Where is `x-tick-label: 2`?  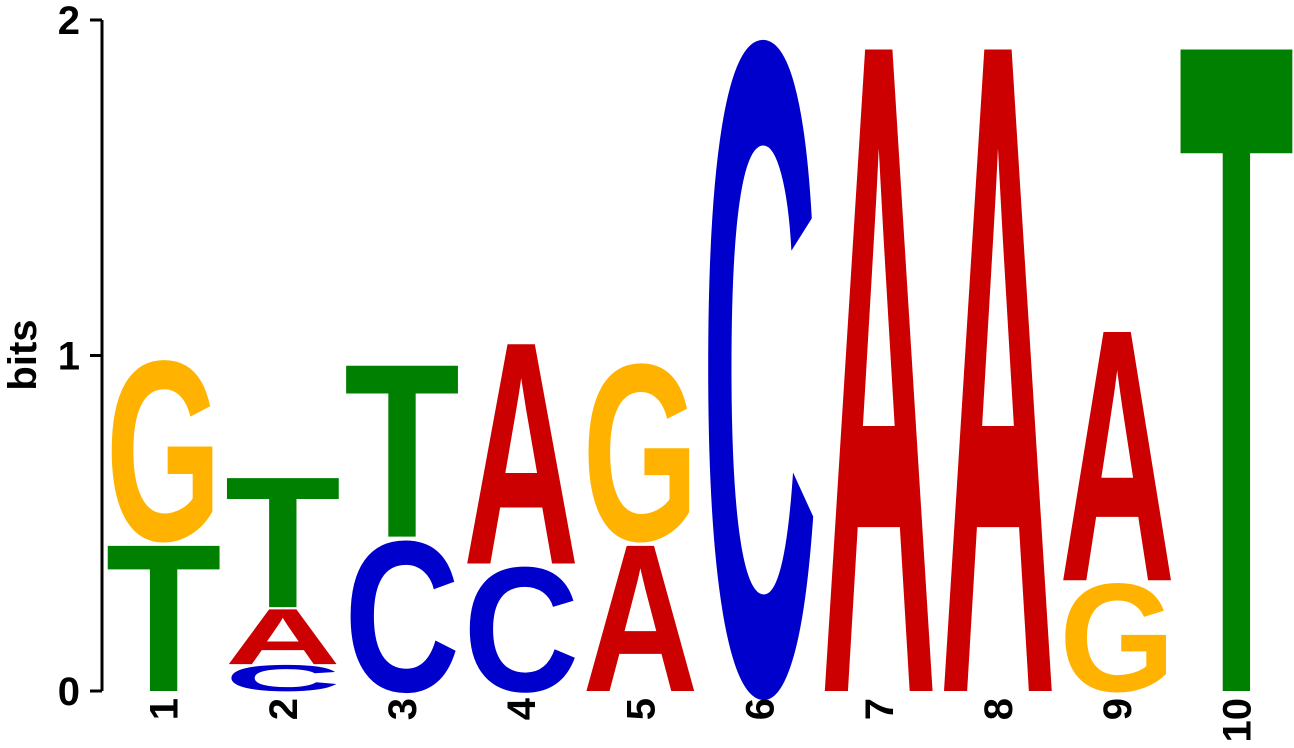 x-tick-label: 2 is located at coordinates (284, 709).